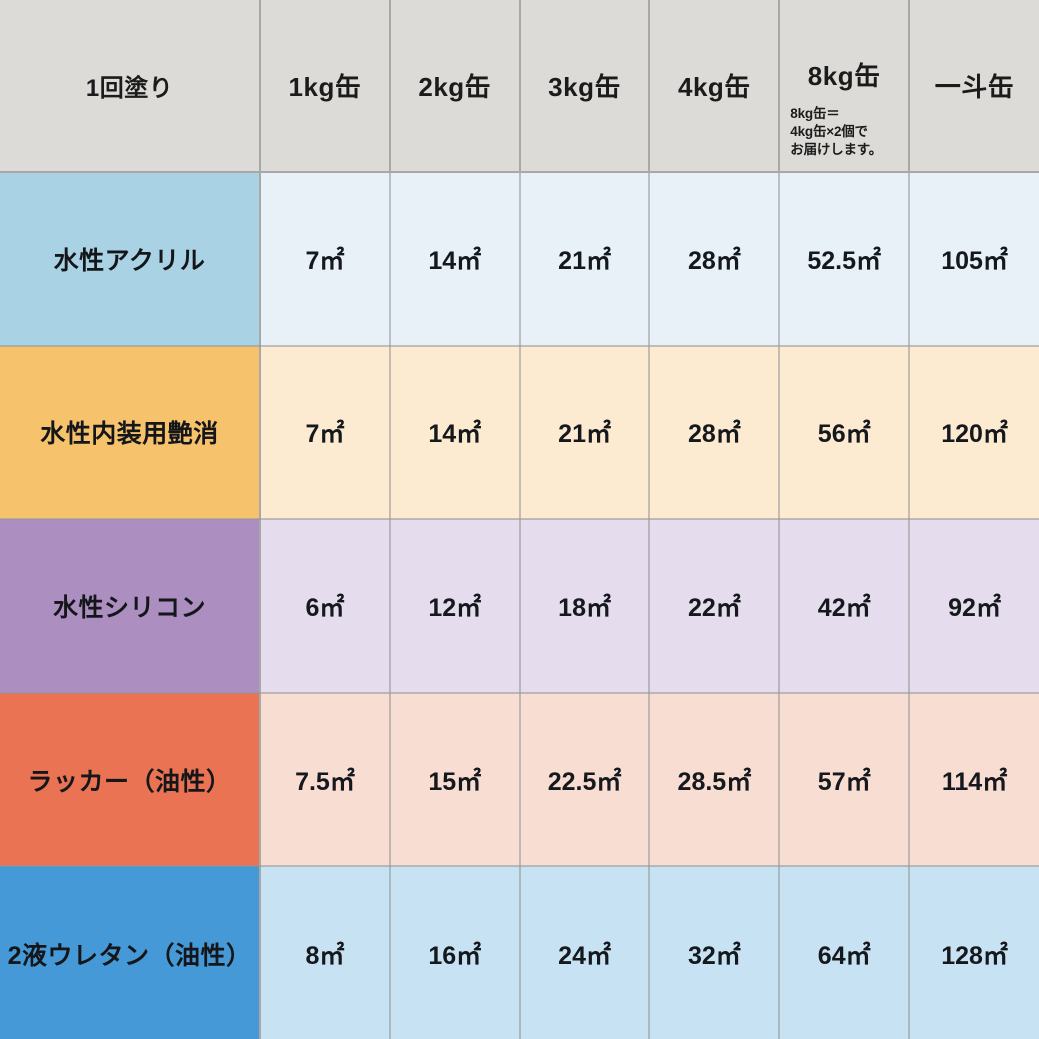 The height and width of the screenshot is (1039, 1039). I want to click on cell-silicone-1kg: 6㎡, so click(325, 606).